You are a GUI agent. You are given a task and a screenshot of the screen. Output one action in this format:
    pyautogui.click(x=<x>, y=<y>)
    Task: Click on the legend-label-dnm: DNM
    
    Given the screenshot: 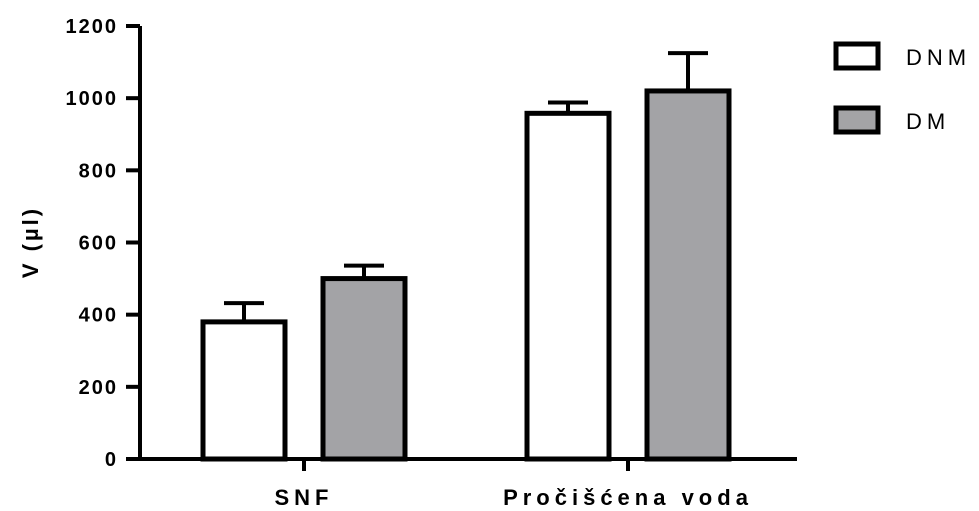 What is the action you would take?
    pyautogui.click(x=938, y=57)
    